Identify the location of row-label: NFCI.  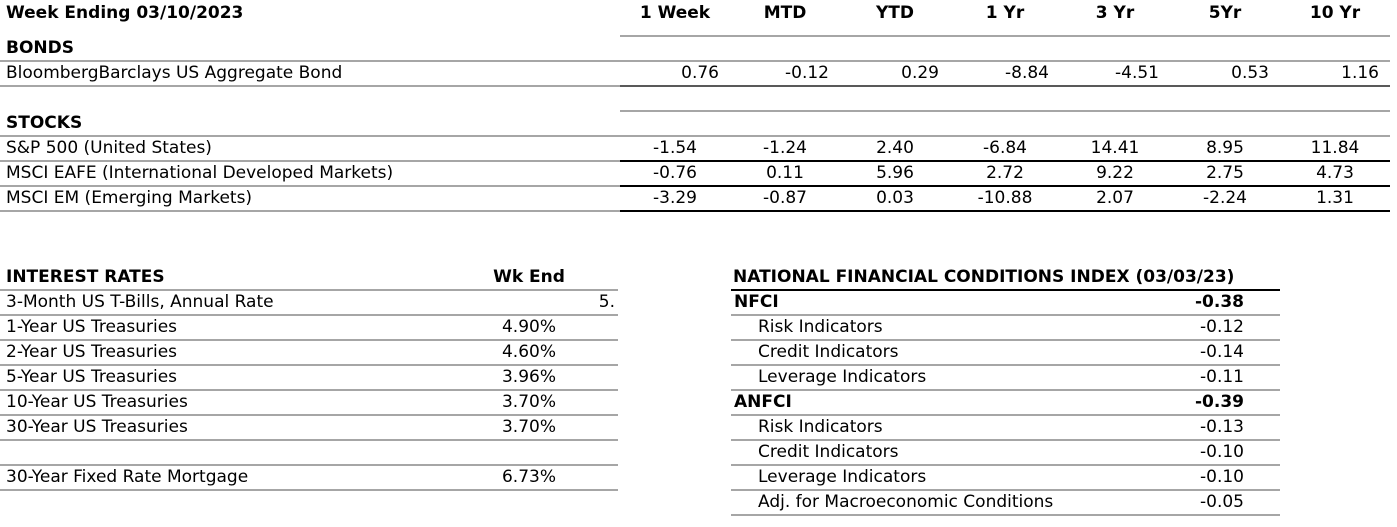
(756, 302).